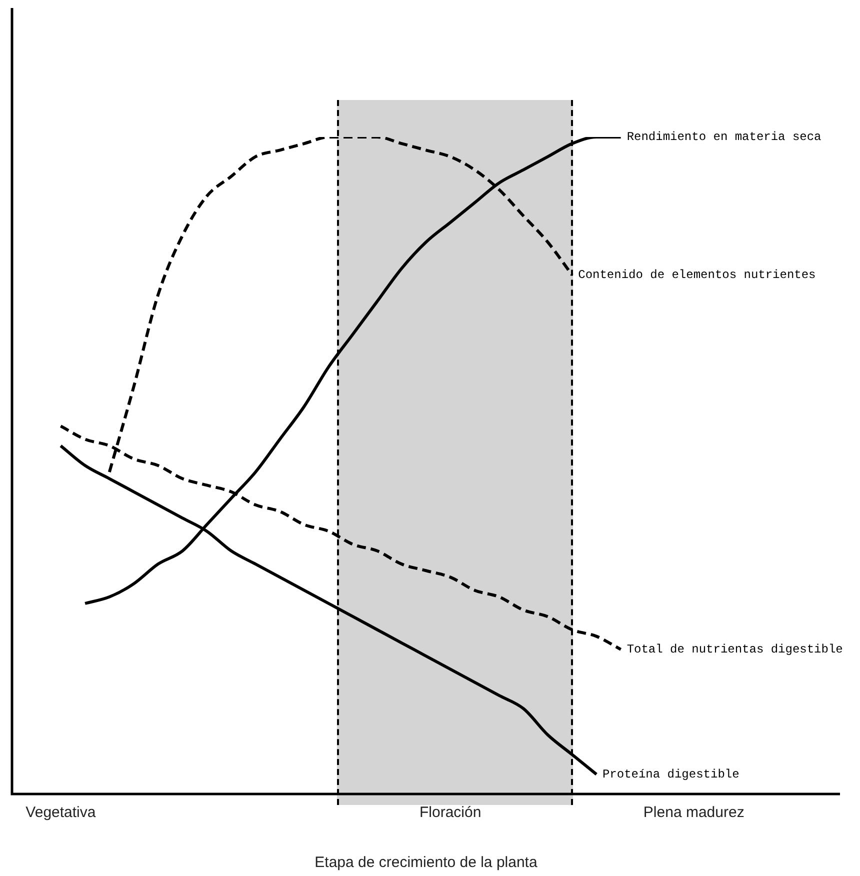 This screenshot has height=876, width=860. What do you see at coordinates (734, 649) in the screenshot?
I see `series-label: Total de nutrientas digestible` at bounding box center [734, 649].